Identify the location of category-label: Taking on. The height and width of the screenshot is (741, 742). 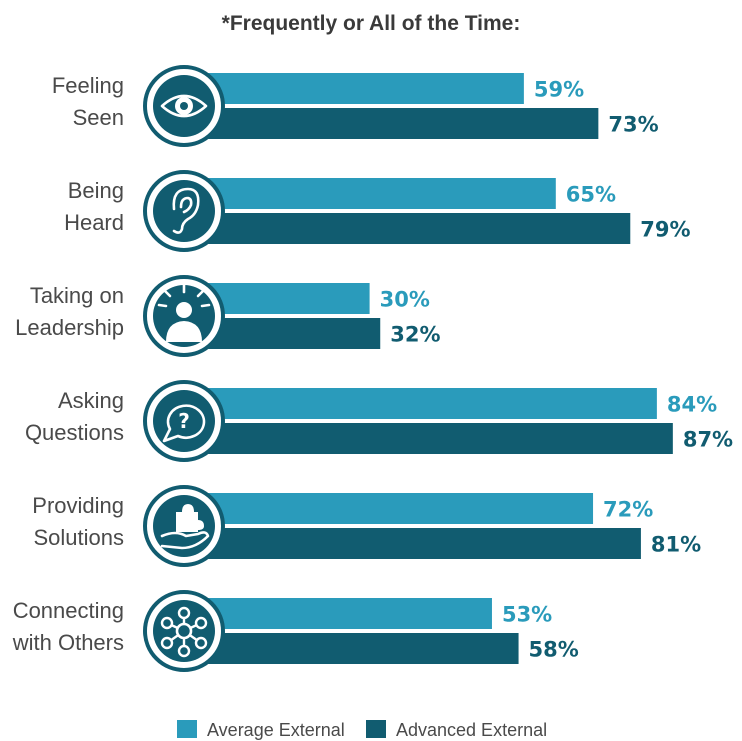
(77, 295).